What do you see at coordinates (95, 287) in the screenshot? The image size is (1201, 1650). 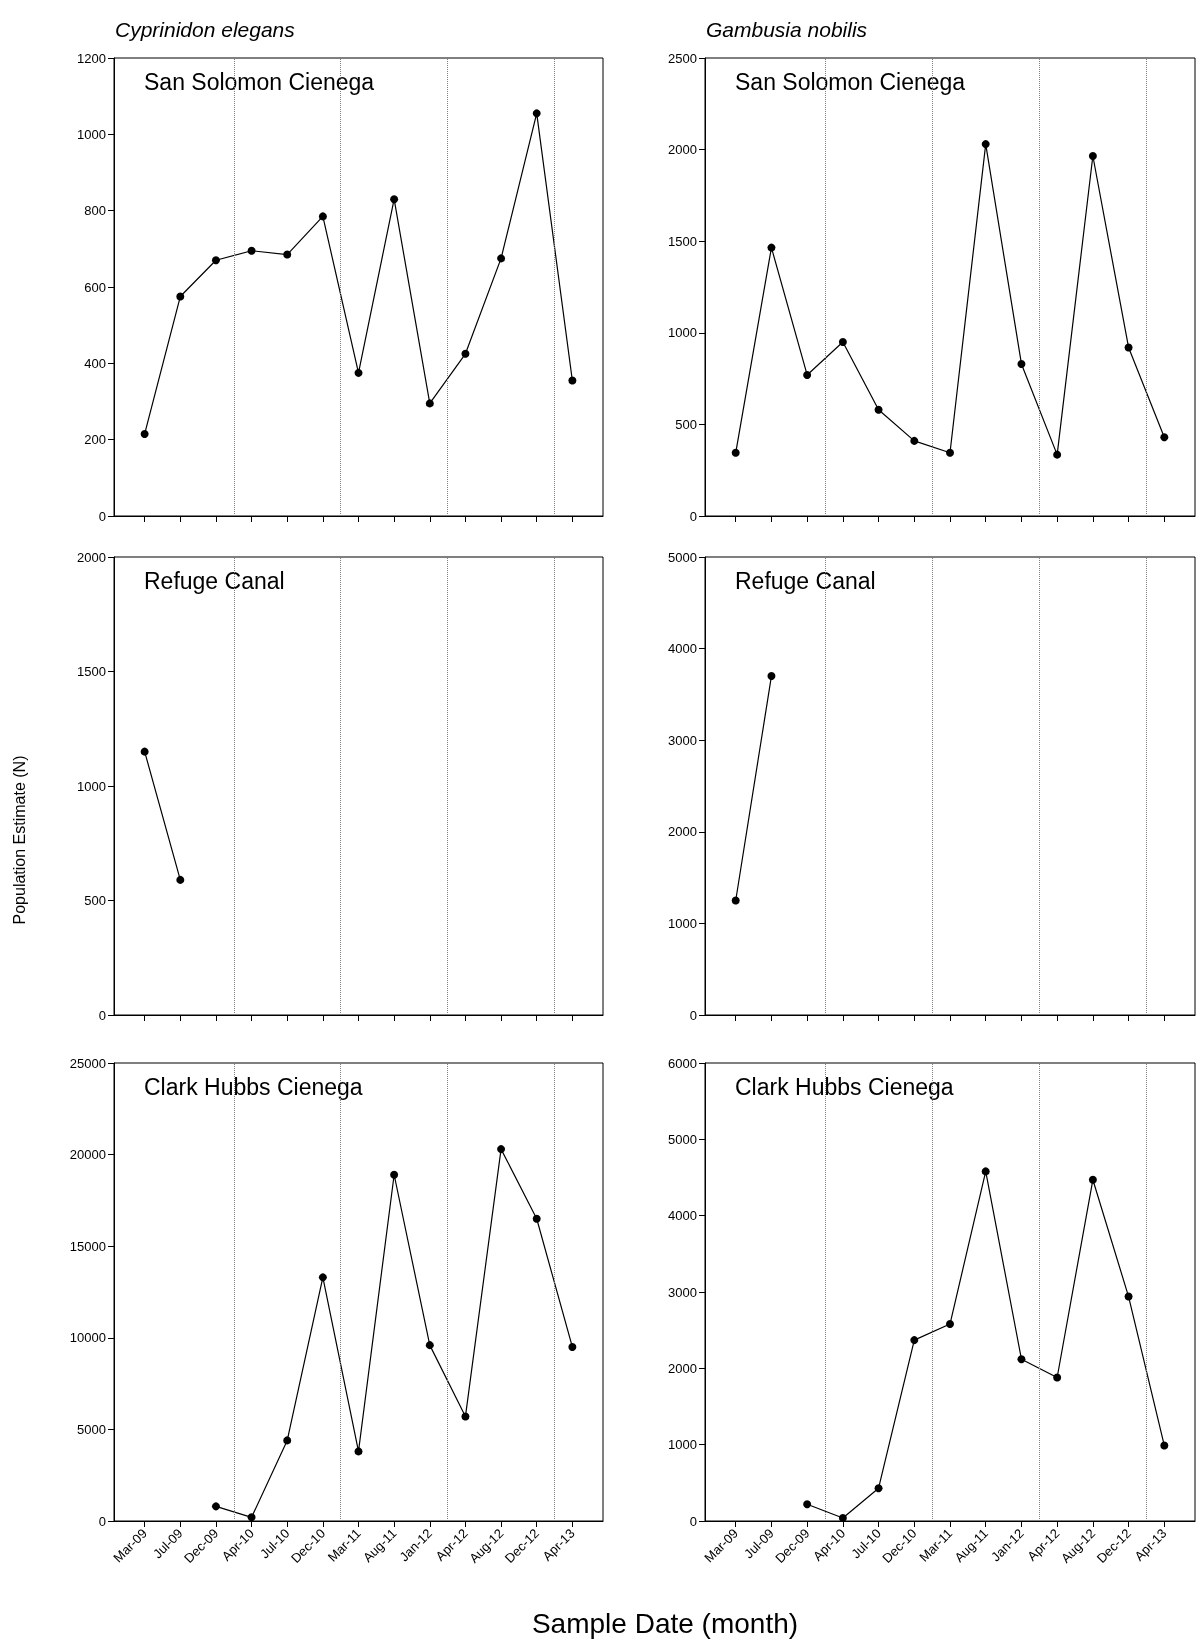 I see `y-tick-label: 600` at bounding box center [95, 287].